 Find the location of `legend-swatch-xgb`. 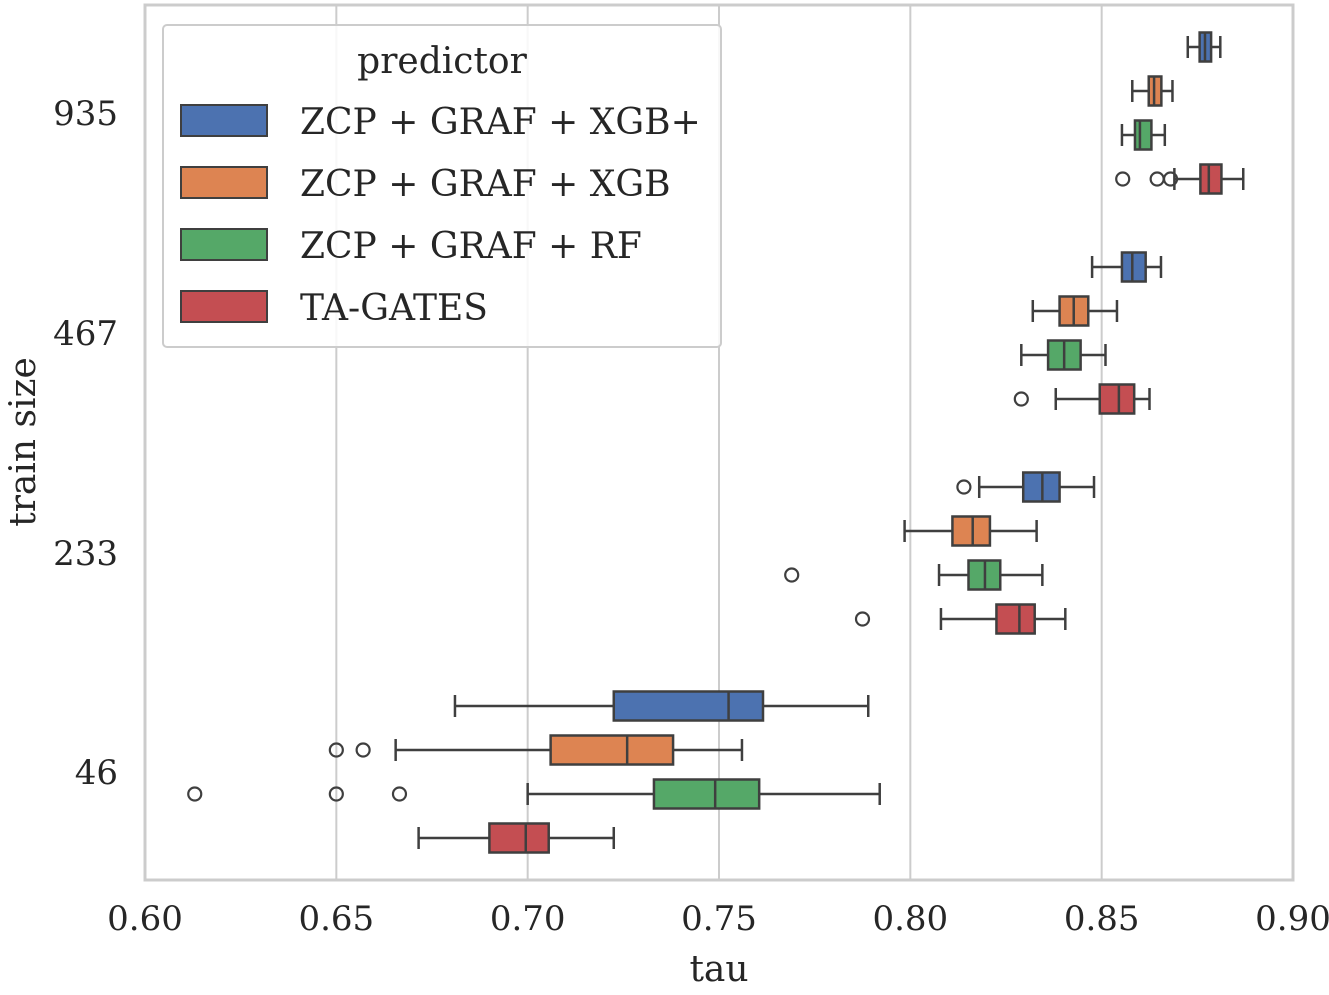

legend-swatch-xgb is located at coordinates (224, 182).